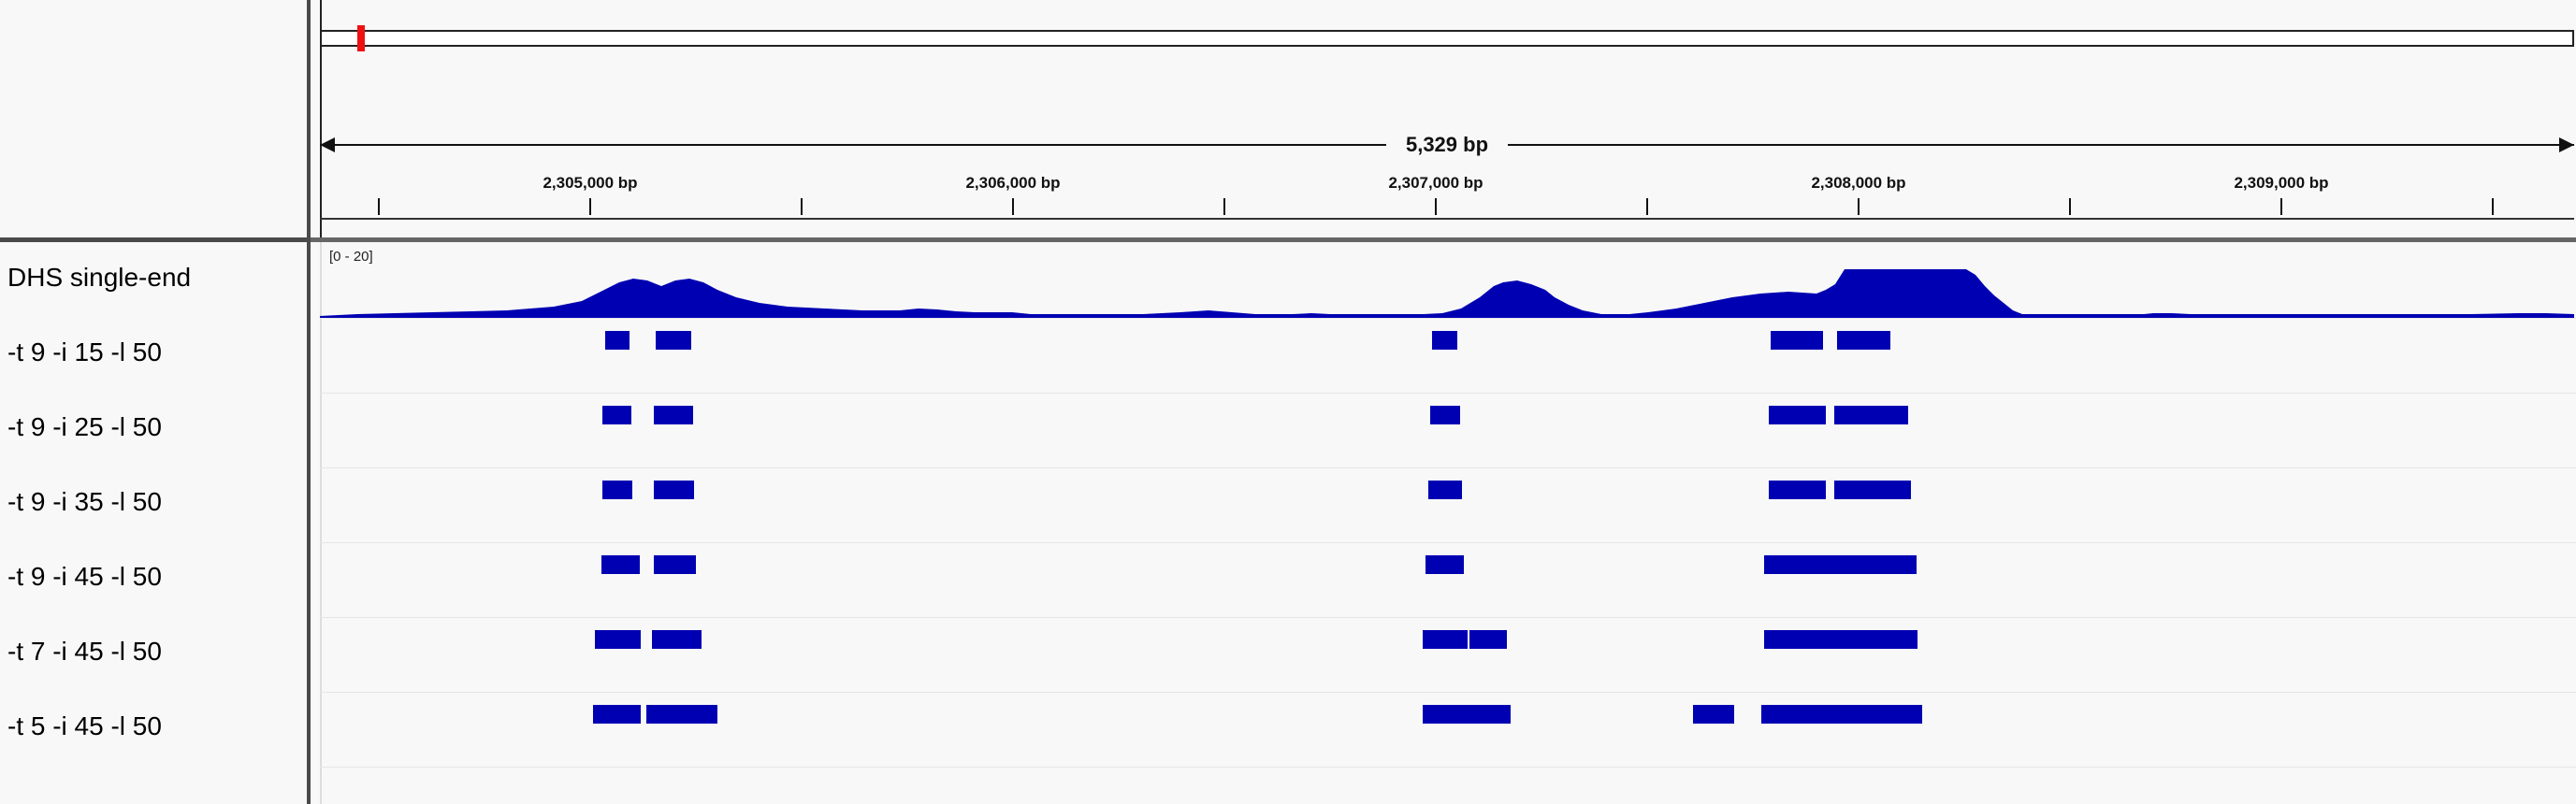 The width and height of the screenshot is (2576, 804). I want to click on span-line-right, so click(2041, 145).